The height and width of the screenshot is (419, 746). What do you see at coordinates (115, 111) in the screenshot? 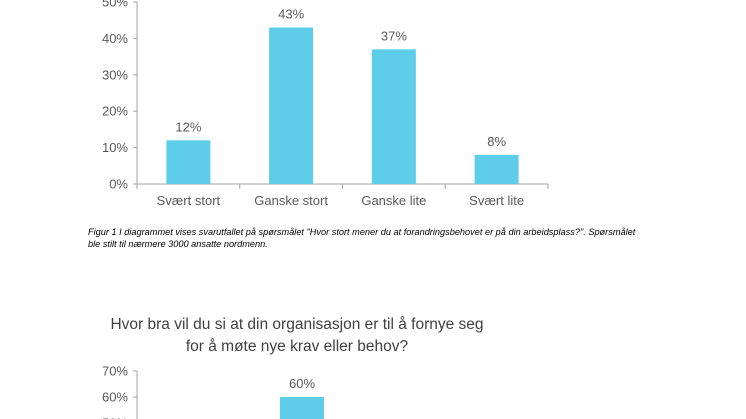
I see `y-tick-label: 20%` at bounding box center [115, 111].